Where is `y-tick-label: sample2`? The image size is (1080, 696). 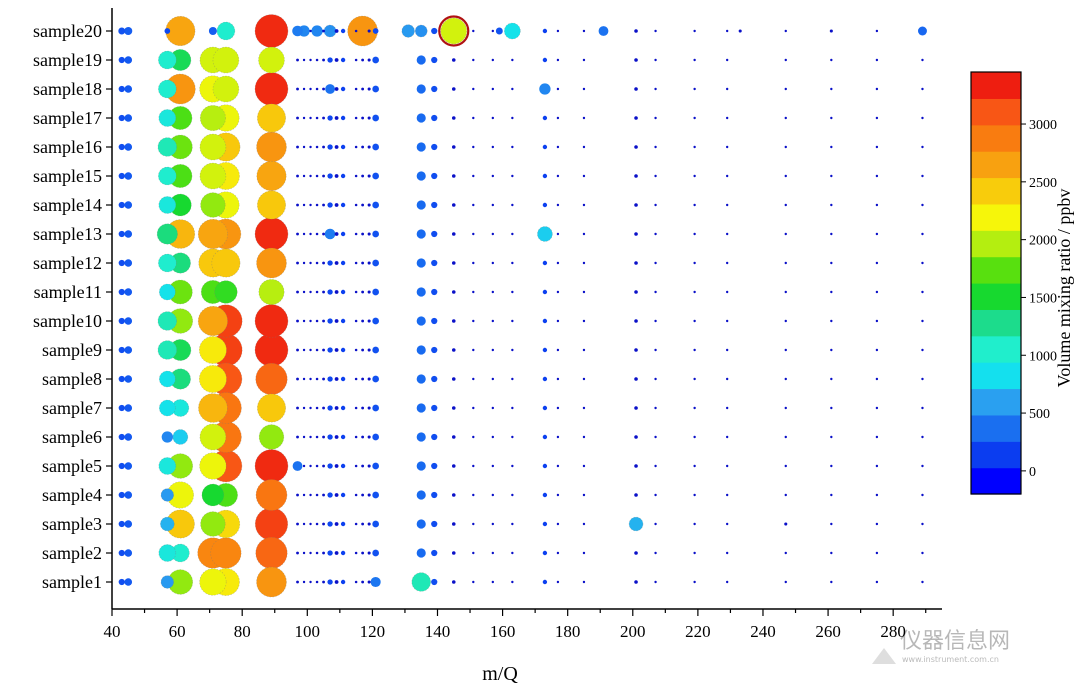 y-tick-label: sample2 is located at coordinates (72, 553).